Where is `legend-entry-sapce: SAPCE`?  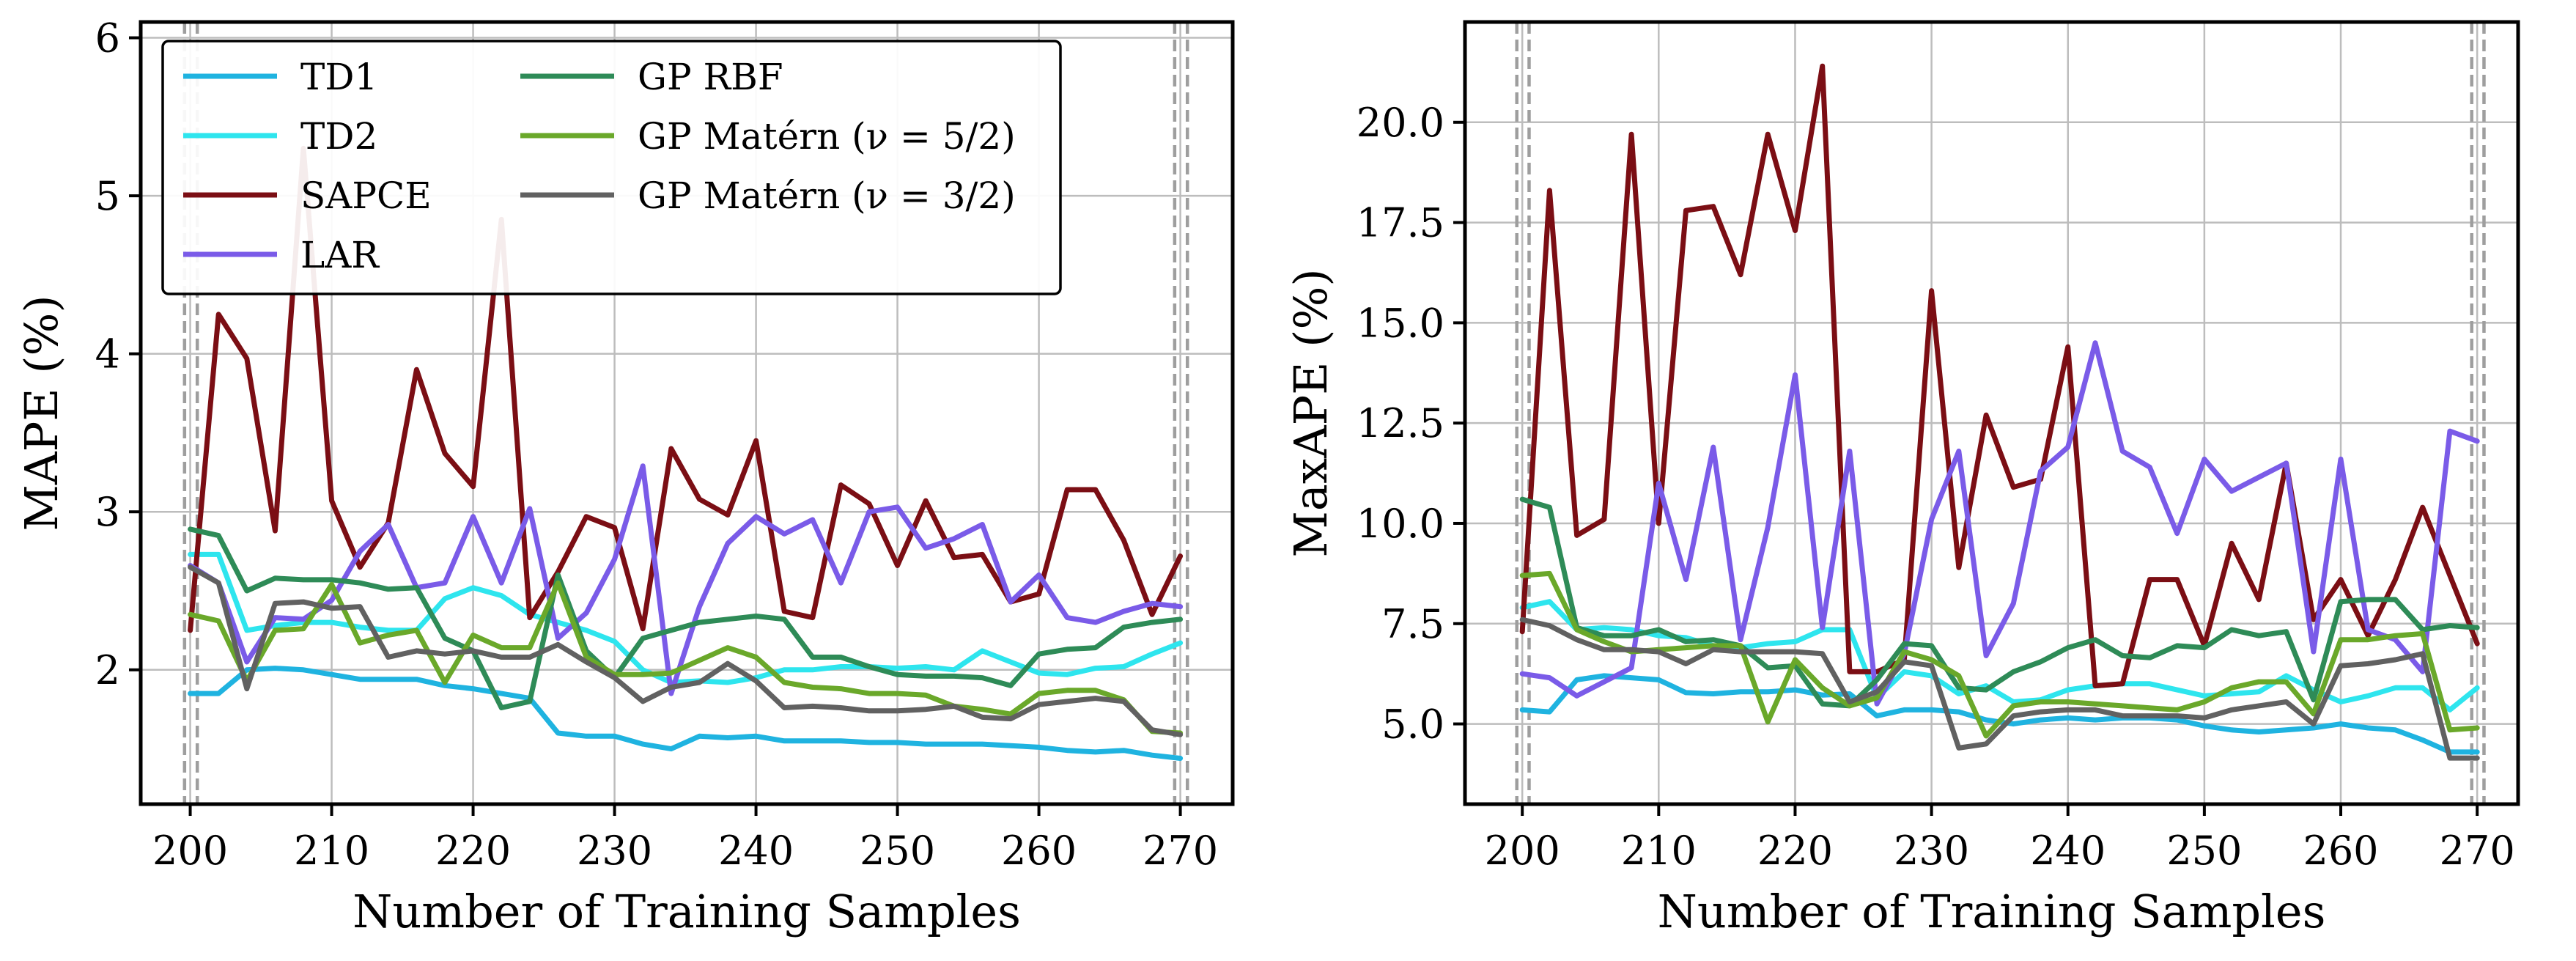 legend-entry-sapce: SAPCE is located at coordinates (307, 195).